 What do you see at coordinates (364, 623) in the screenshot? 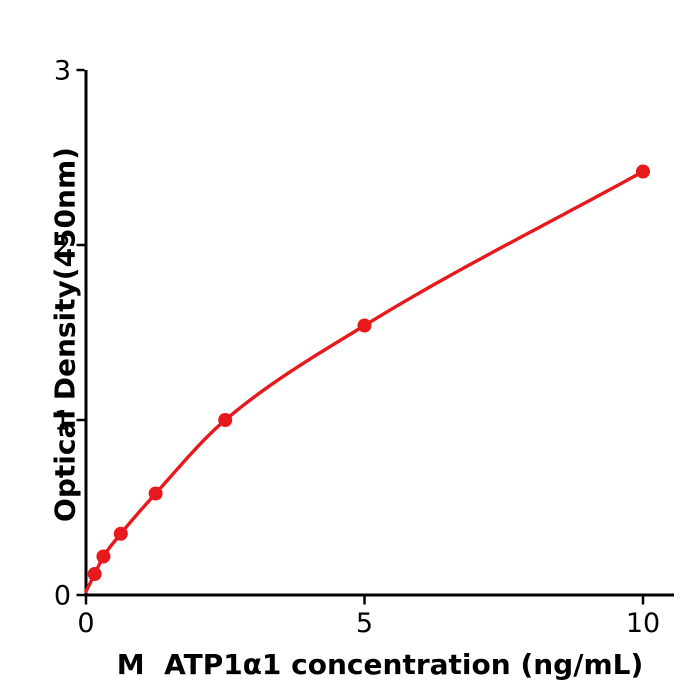
I see `x-tick-label: 5` at bounding box center [364, 623].